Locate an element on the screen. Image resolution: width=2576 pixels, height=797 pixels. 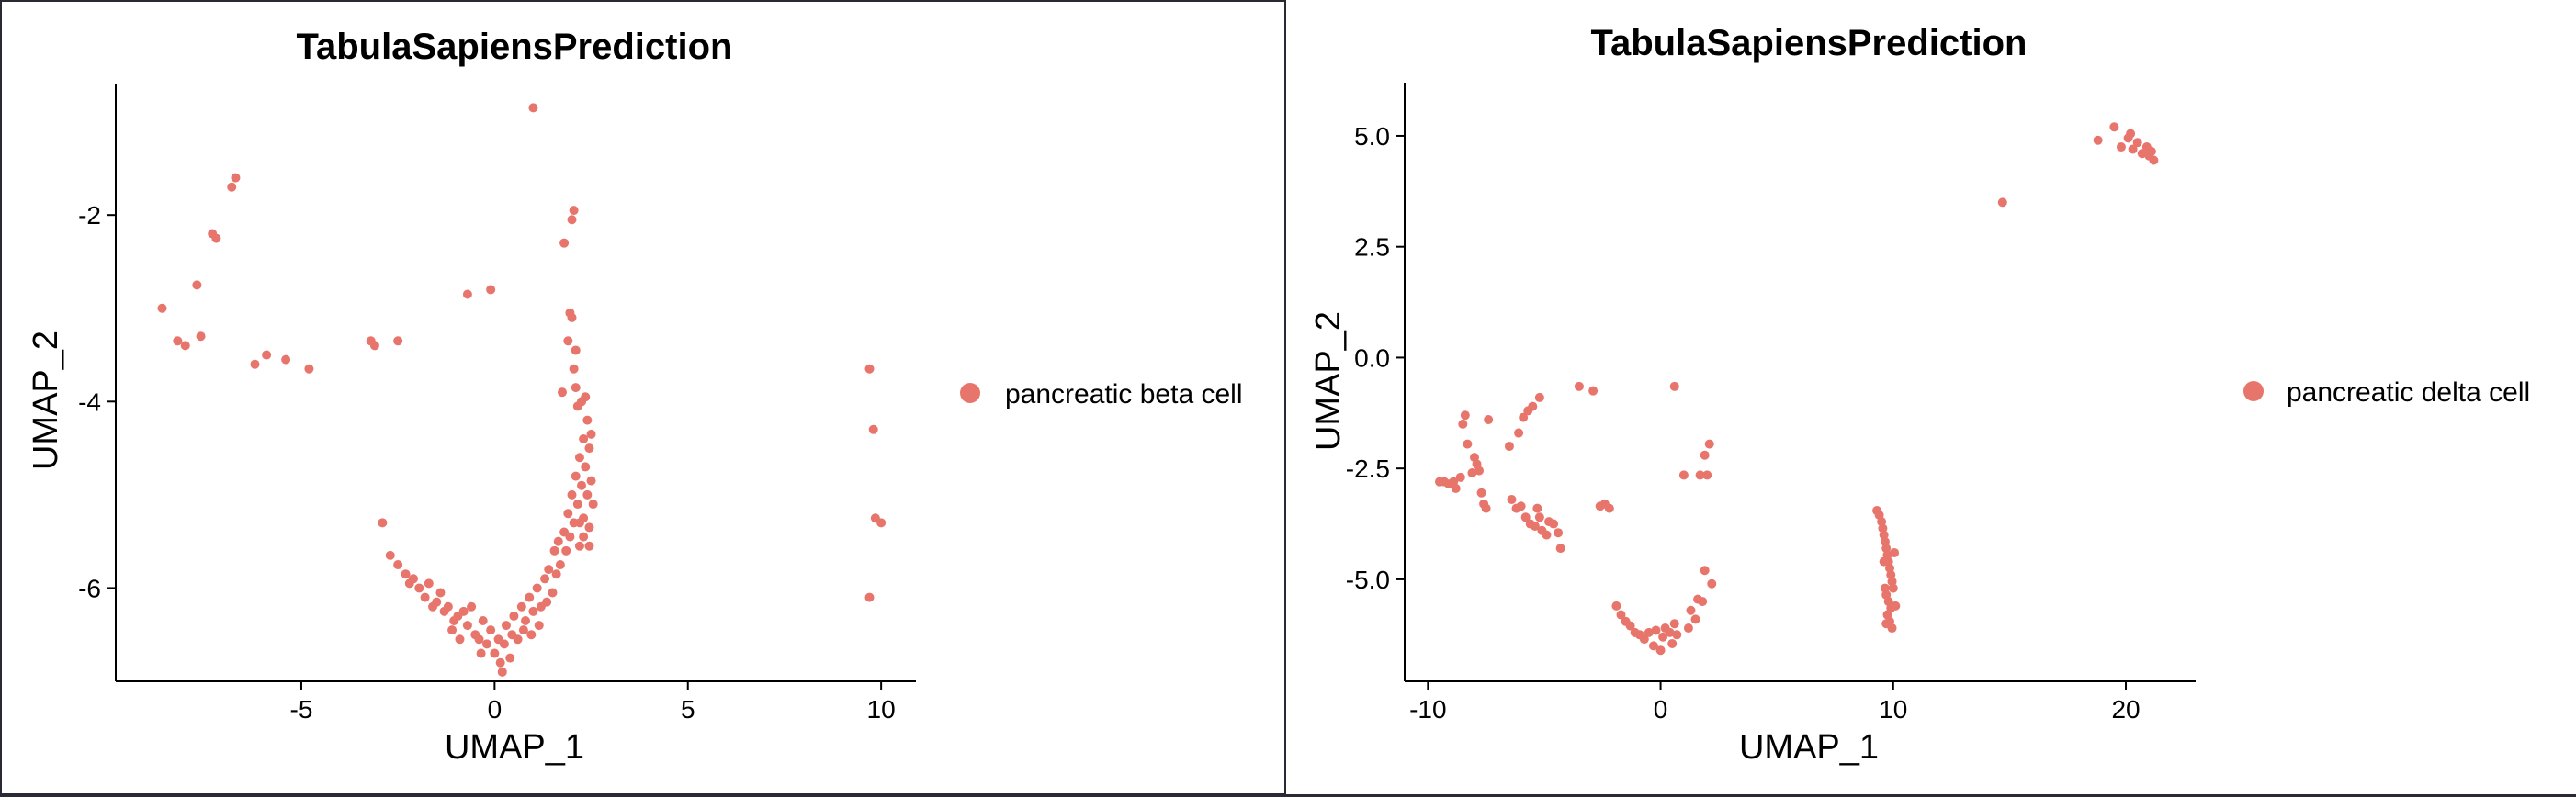
y-tick-label: -5.0 is located at coordinates (1368, 580).